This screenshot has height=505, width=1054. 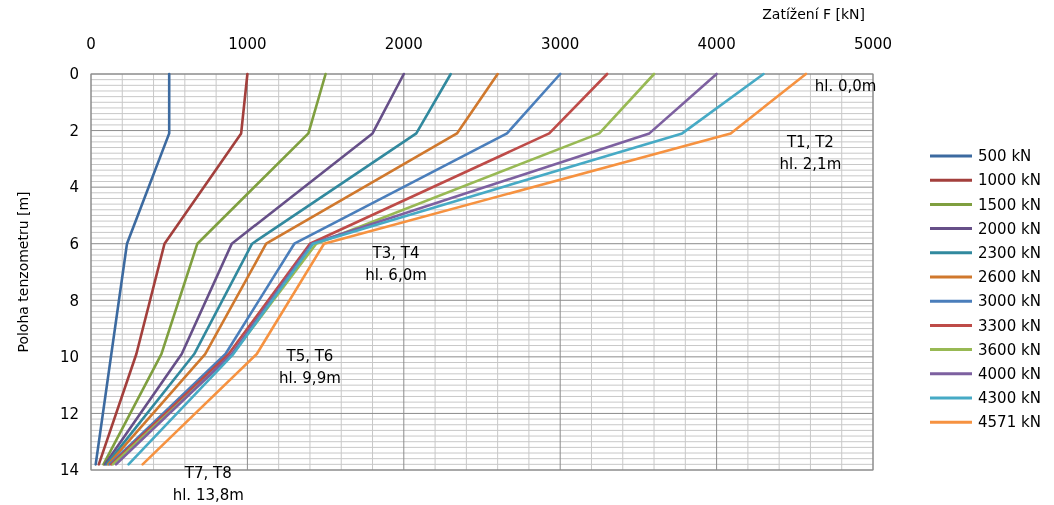 What do you see at coordinates (1009, 398) in the screenshot?
I see `legend-label: 4300 kN` at bounding box center [1009, 398].